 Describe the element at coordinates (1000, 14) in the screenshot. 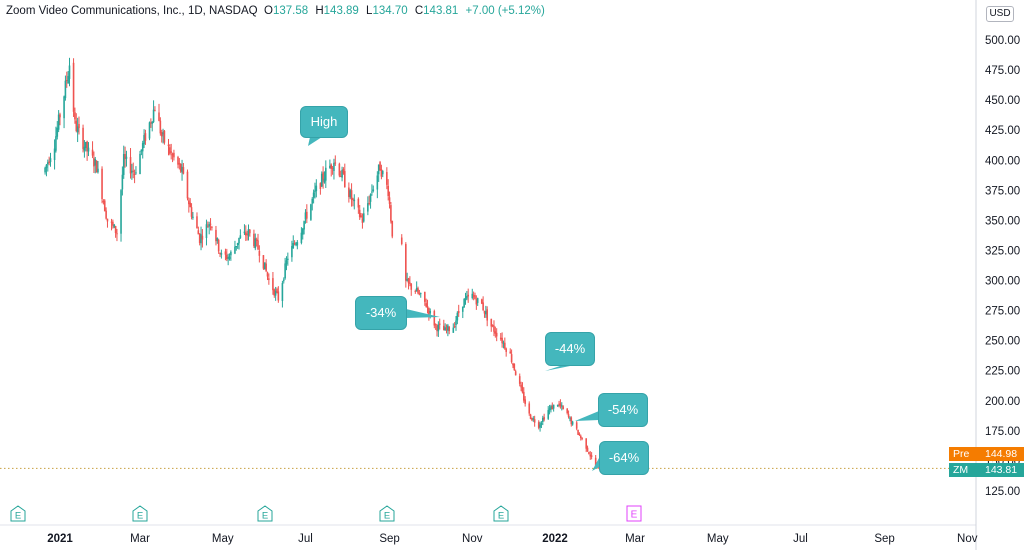

I see `currency-button: USD` at that location.